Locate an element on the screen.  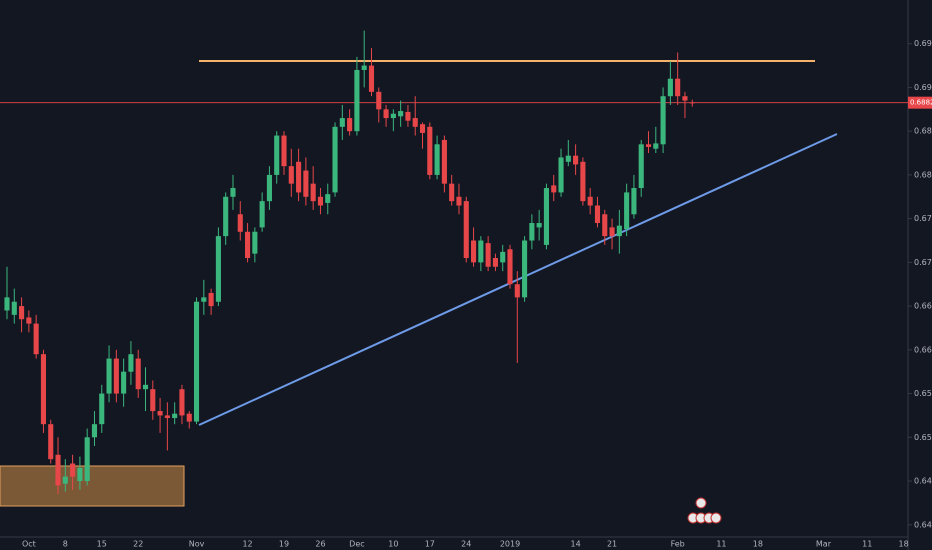
x-tick-label: Nov is located at coordinates (197, 544).